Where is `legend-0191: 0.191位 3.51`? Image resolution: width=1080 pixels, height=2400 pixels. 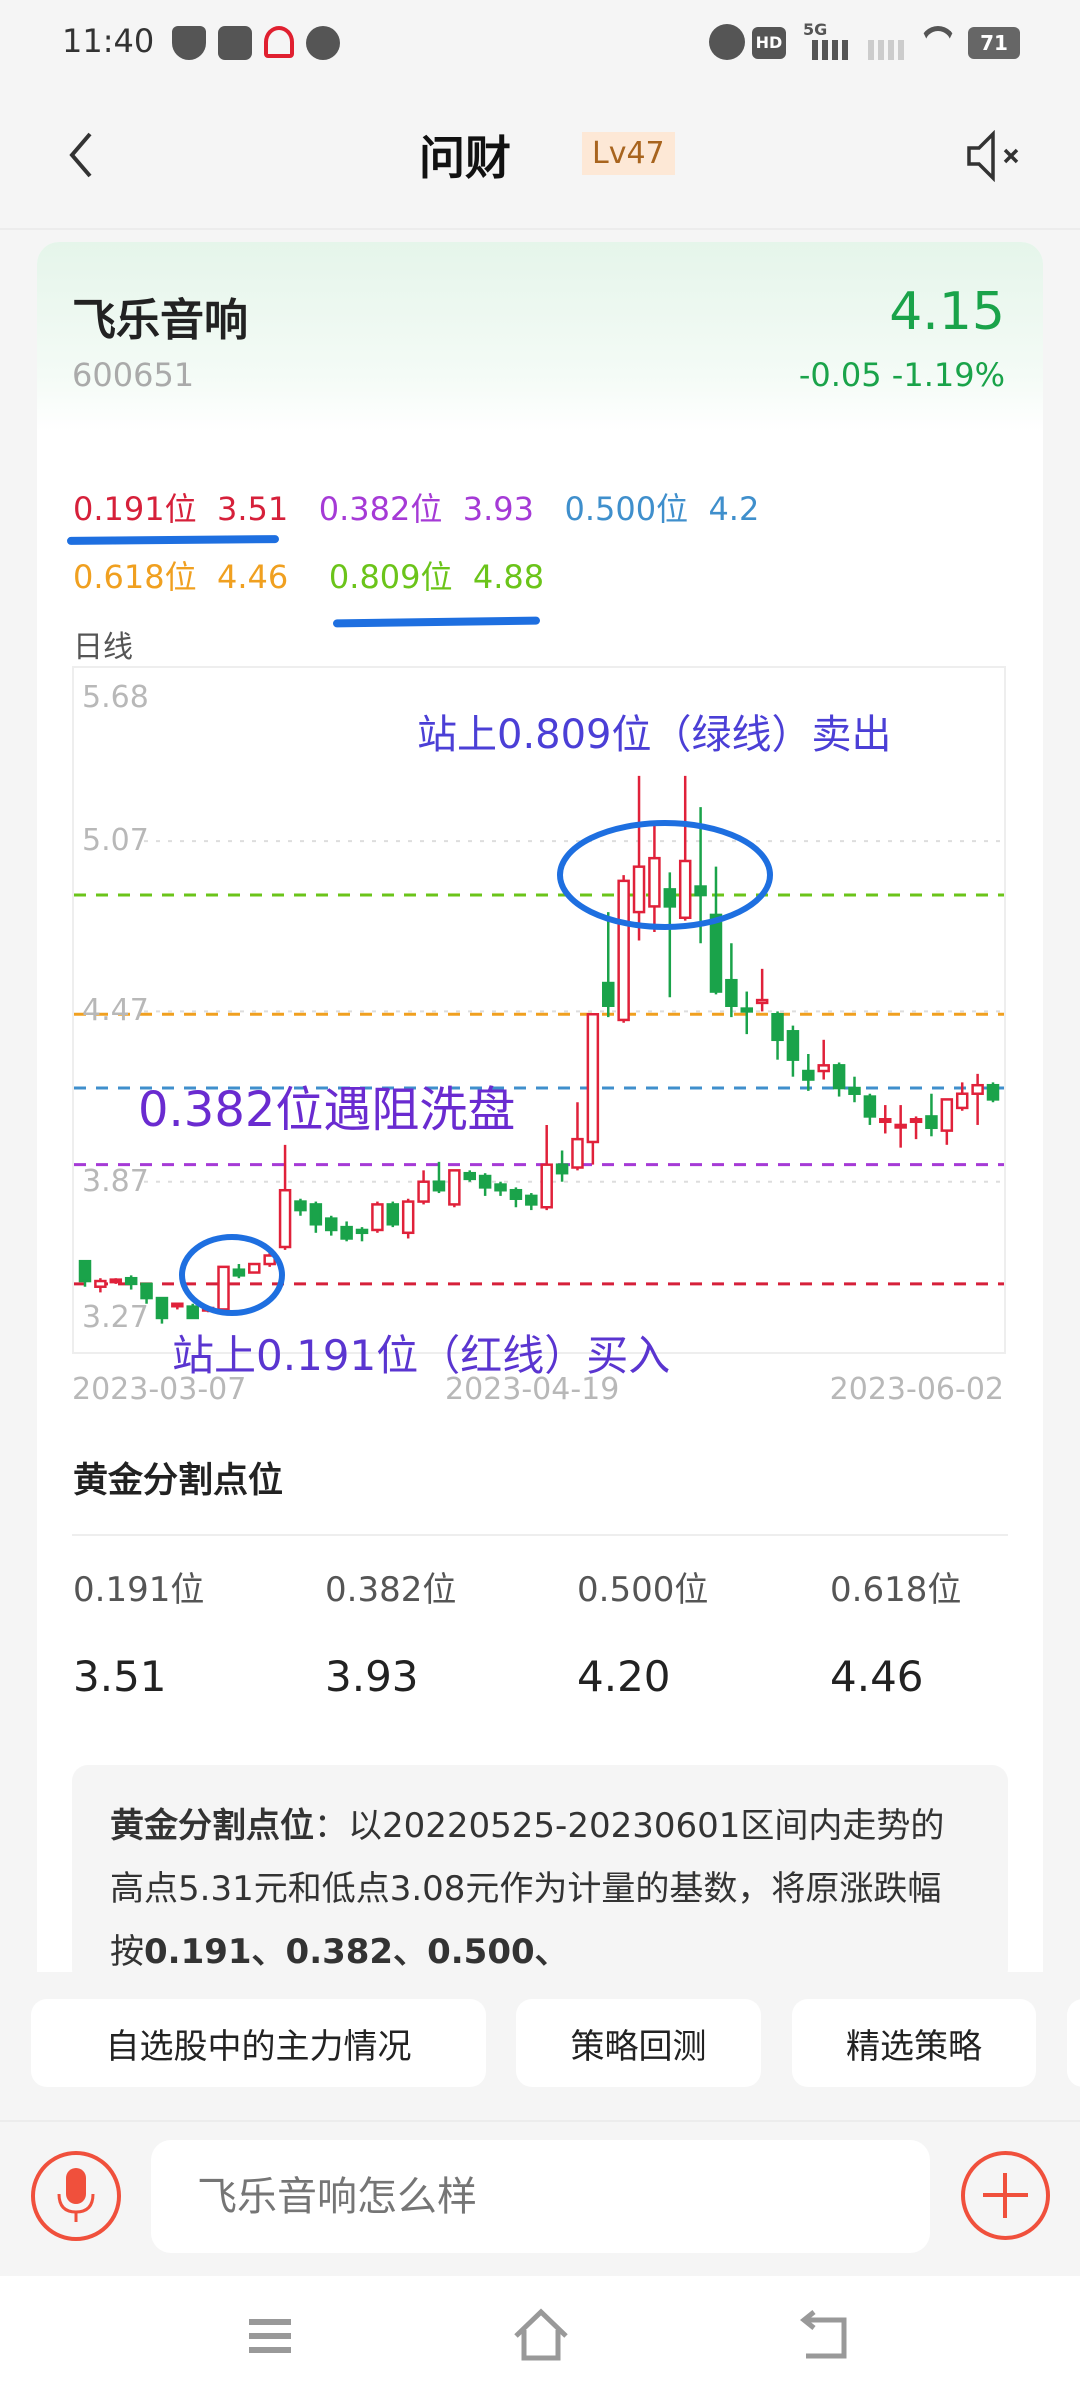 legend-0191: 0.191位 3.51 is located at coordinates (181, 509).